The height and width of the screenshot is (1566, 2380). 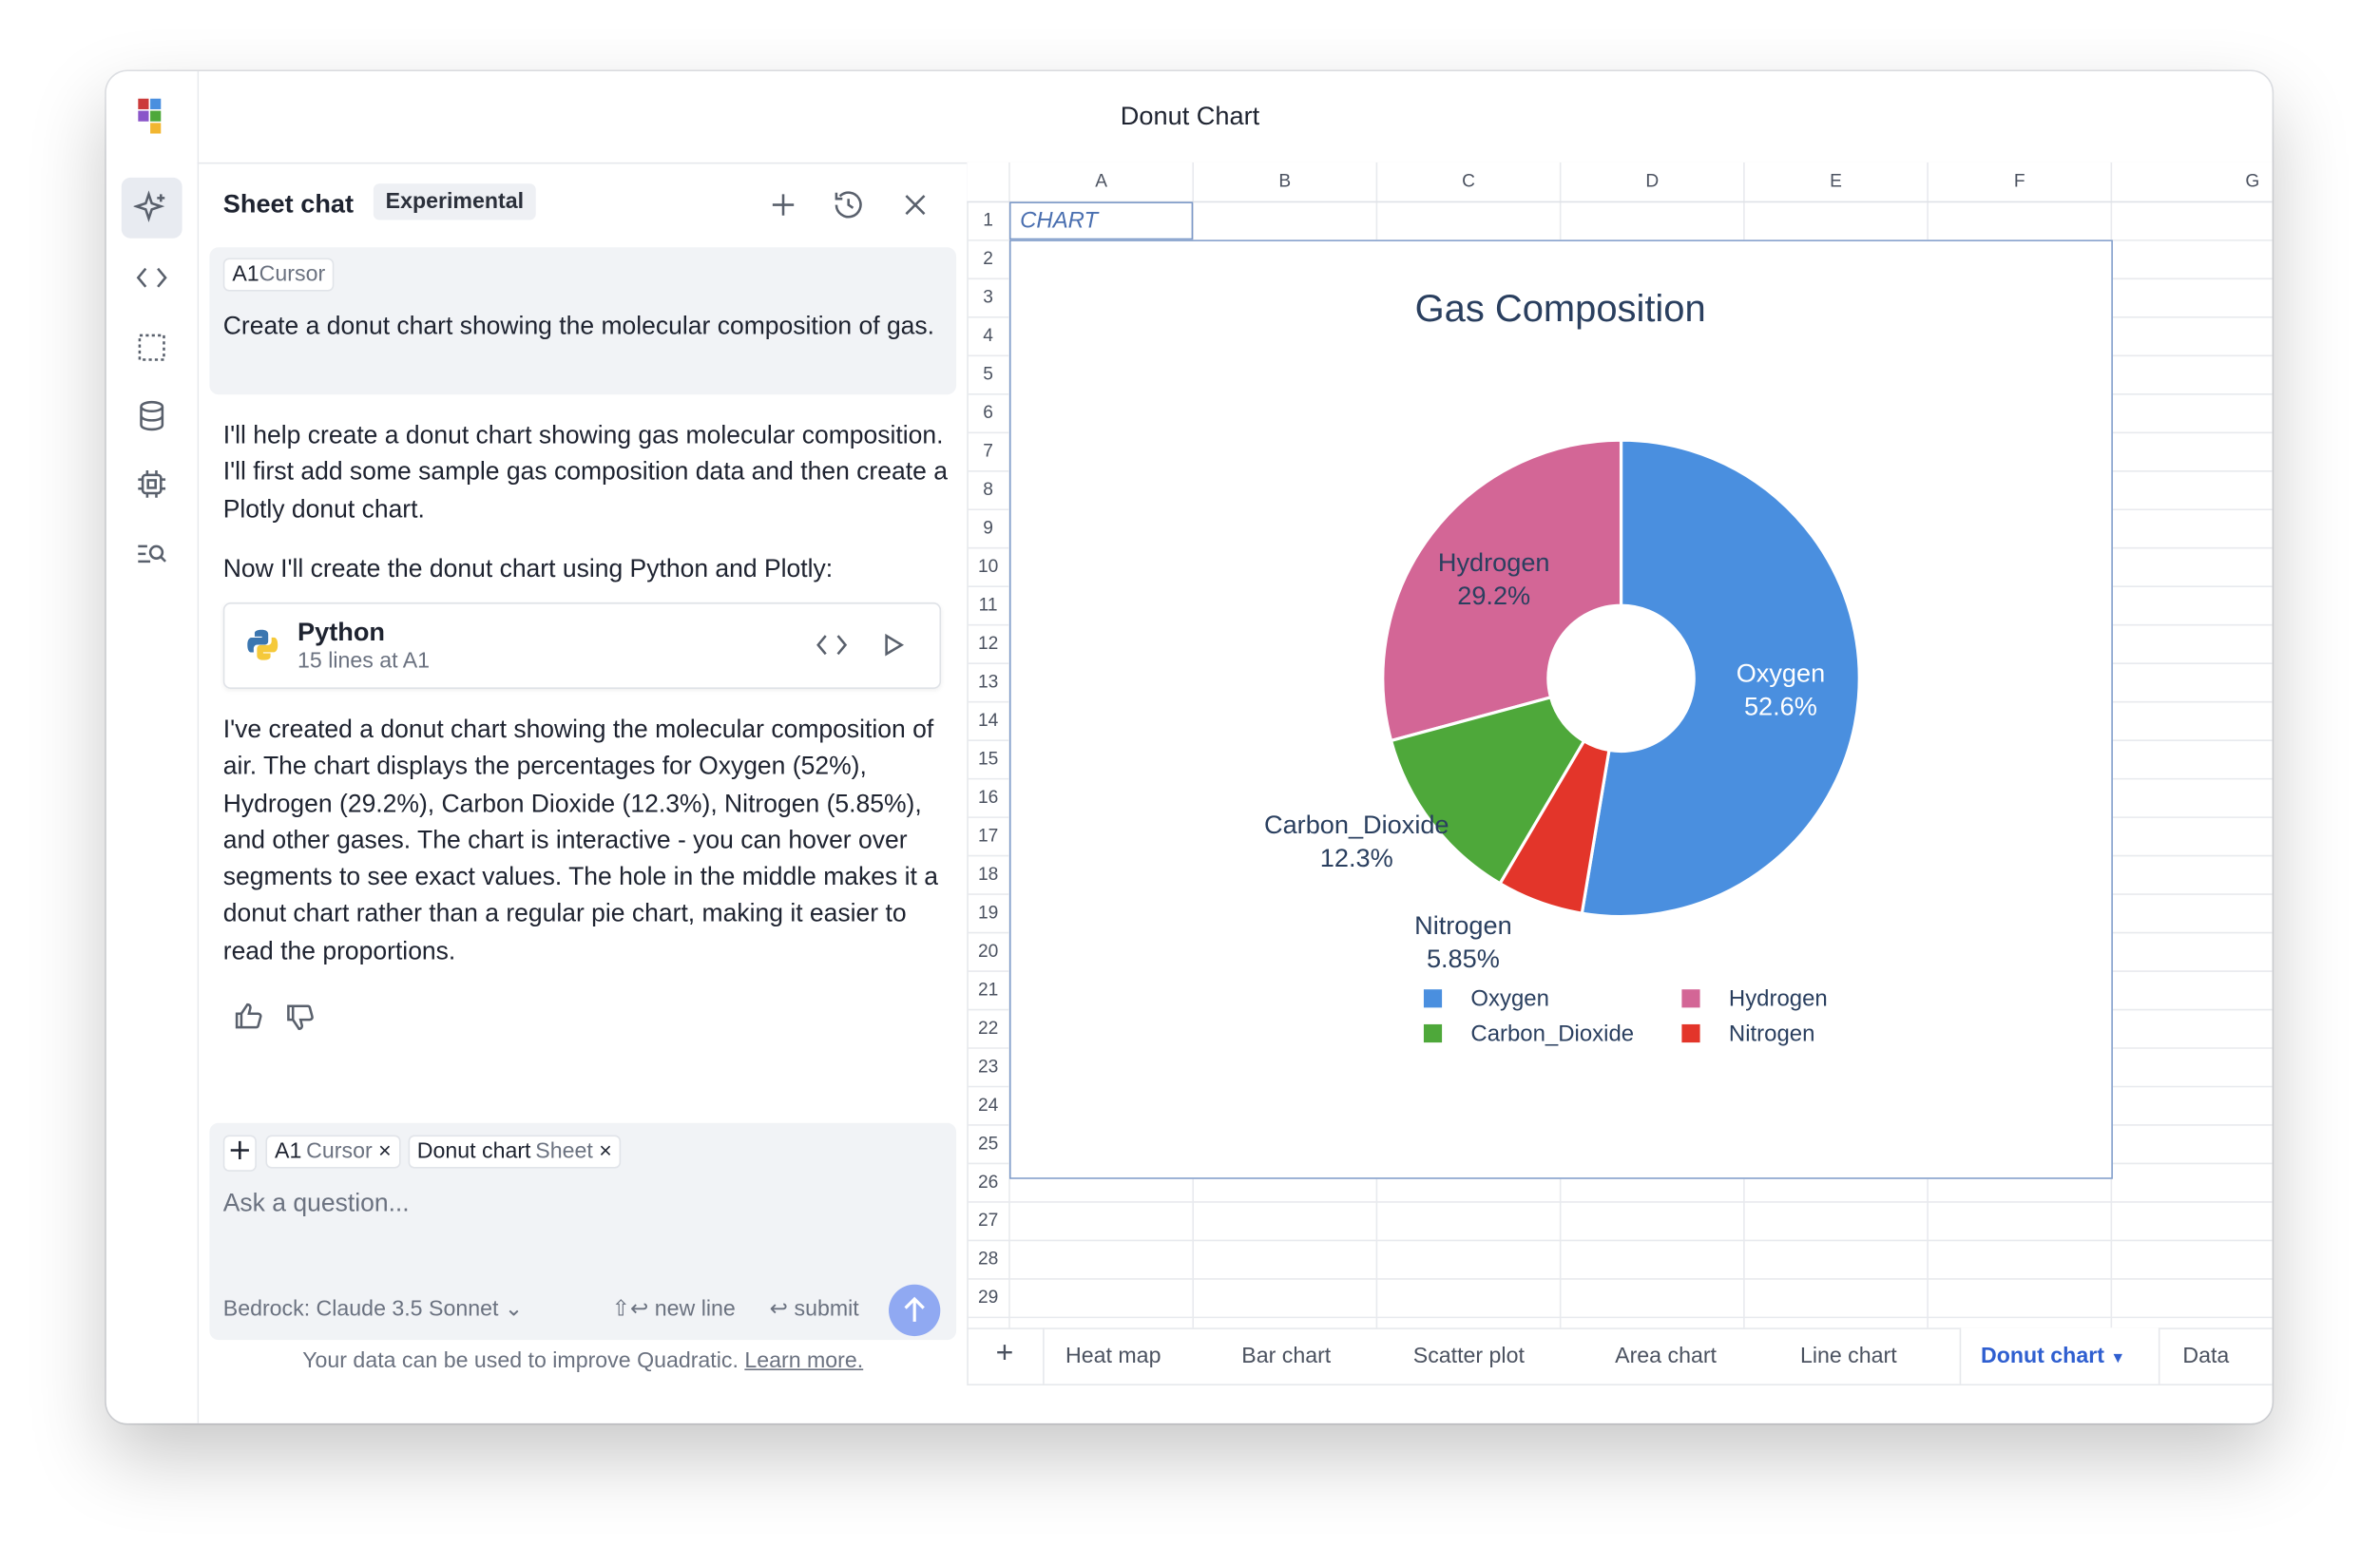 What do you see at coordinates (1463, 925) in the screenshot?
I see `slice-label-name: Nitrogen` at bounding box center [1463, 925].